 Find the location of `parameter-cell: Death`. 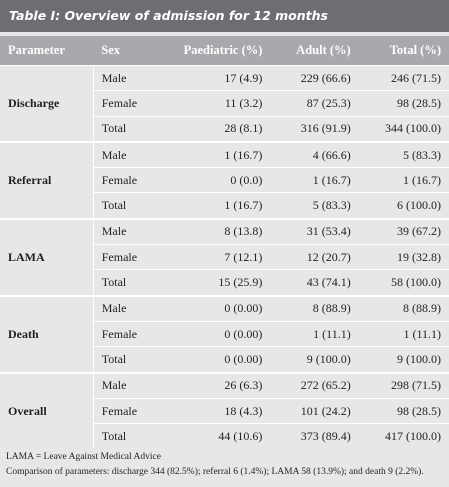

parameter-cell: Death is located at coordinates (47, 333).